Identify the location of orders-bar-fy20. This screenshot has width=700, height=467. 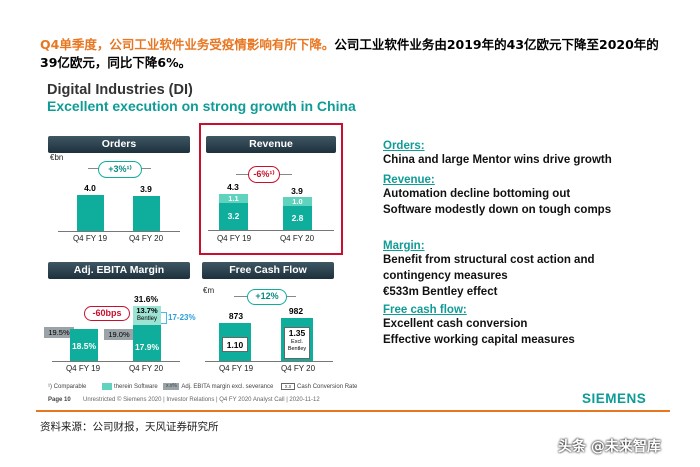
(146, 213).